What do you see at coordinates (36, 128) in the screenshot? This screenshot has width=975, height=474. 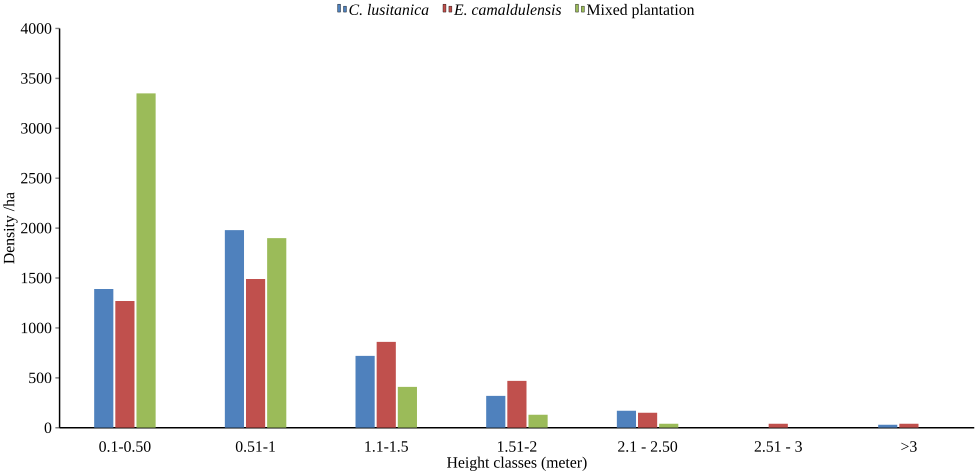 I see `y-tick-label: 3000` at bounding box center [36, 128].